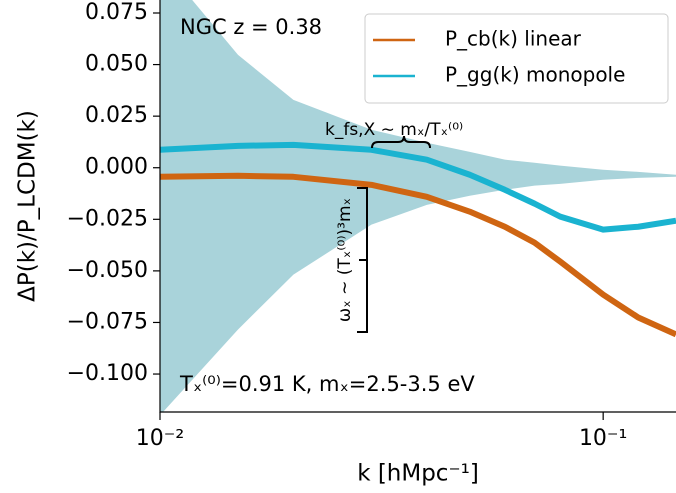 The height and width of the screenshot is (493, 676). What do you see at coordinates (251, 27) in the screenshot?
I see `annotation: NGC z = 0.38` at bounding box center [251, 27].